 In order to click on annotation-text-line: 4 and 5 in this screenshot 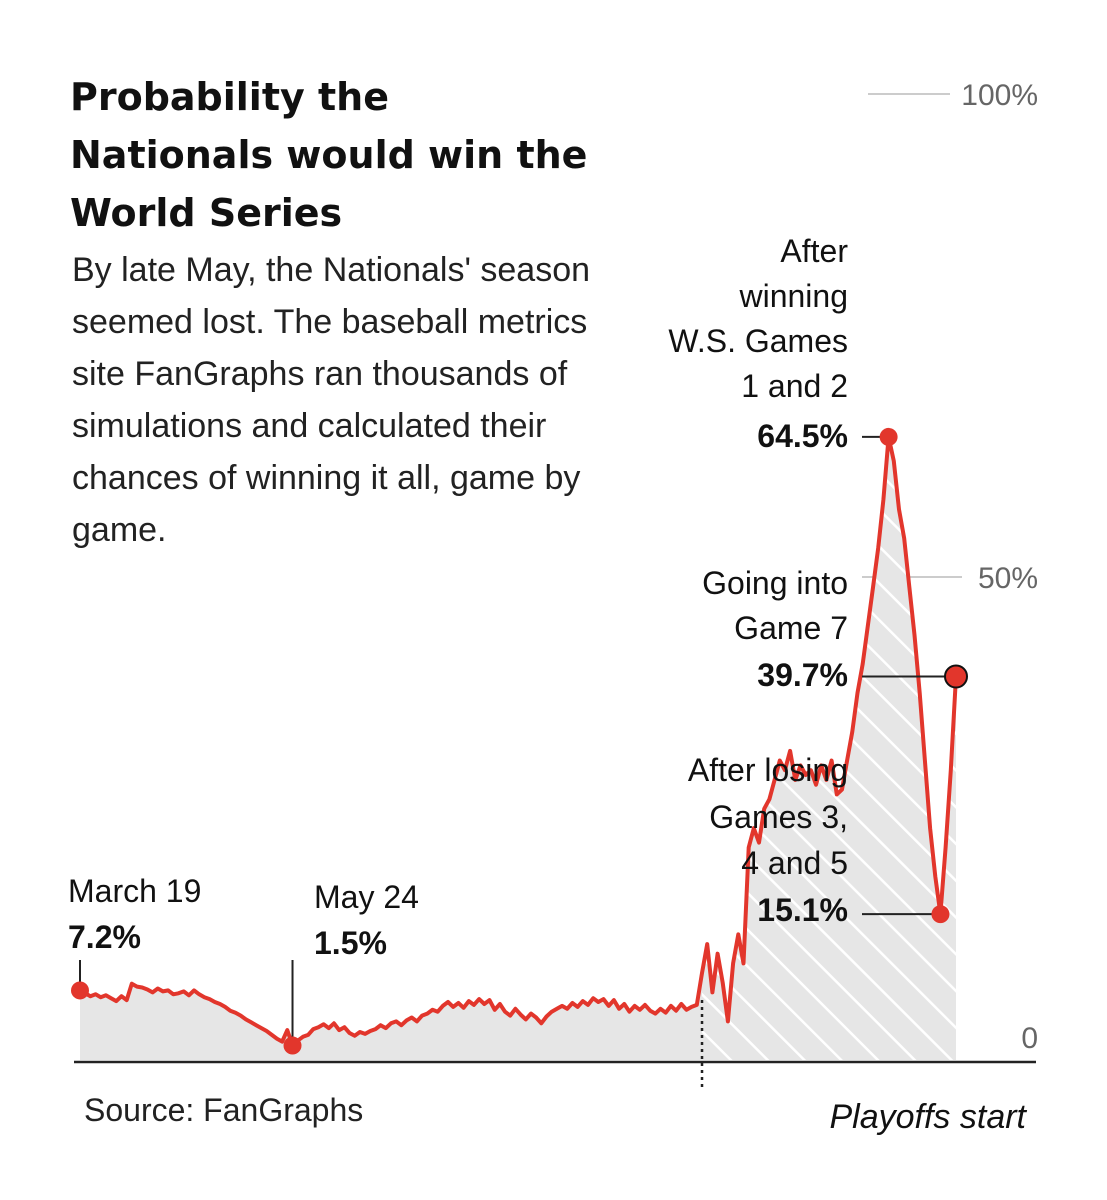, I will do `click(794, 863)`.